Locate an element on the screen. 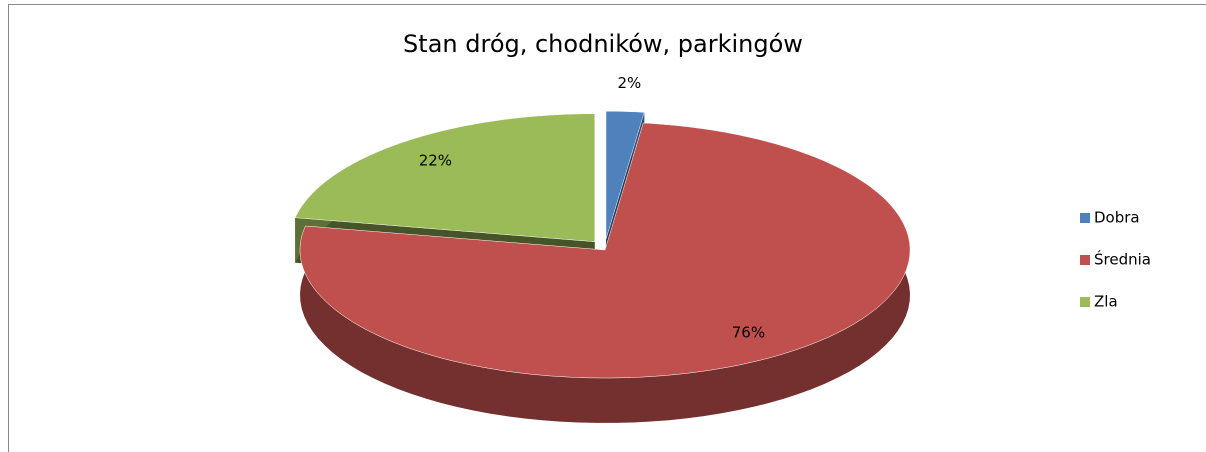 This screenshot has width=1206, height=452. slice-label: 76% is located at coordinates (748, 332).